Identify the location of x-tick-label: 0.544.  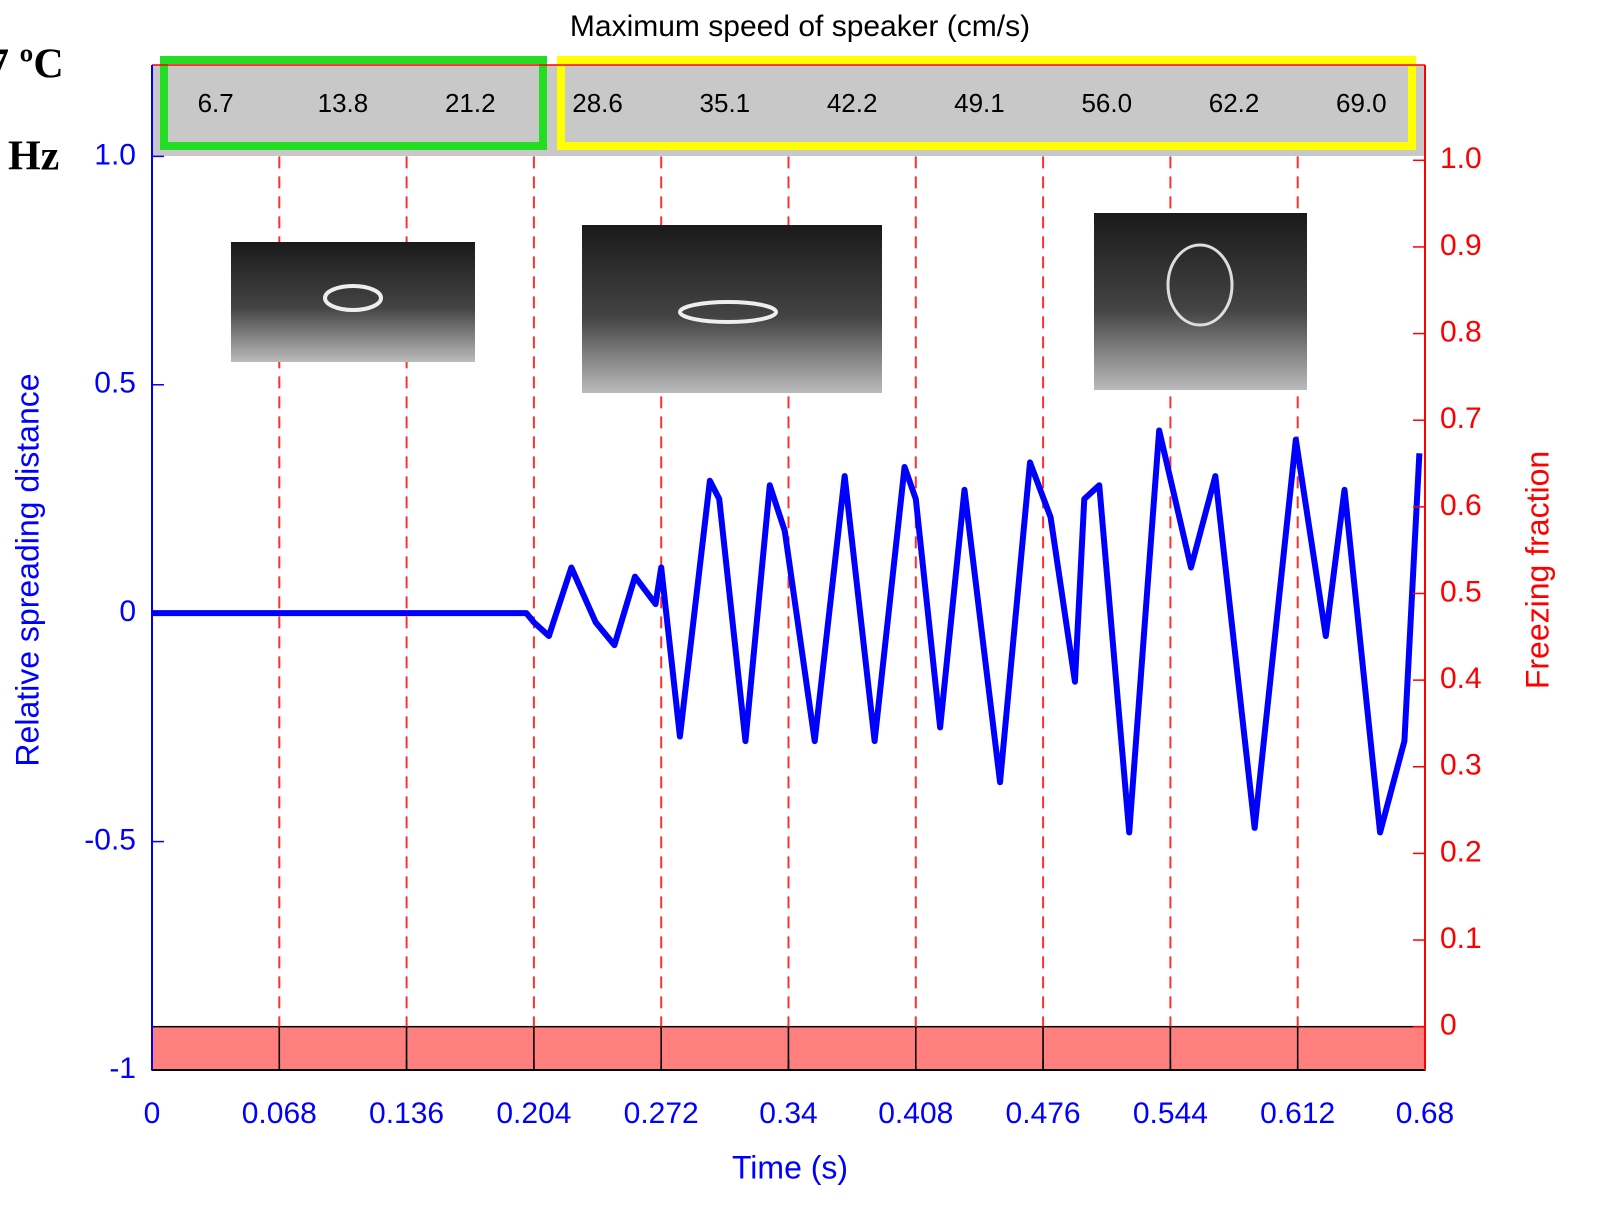
(1170, 1113).